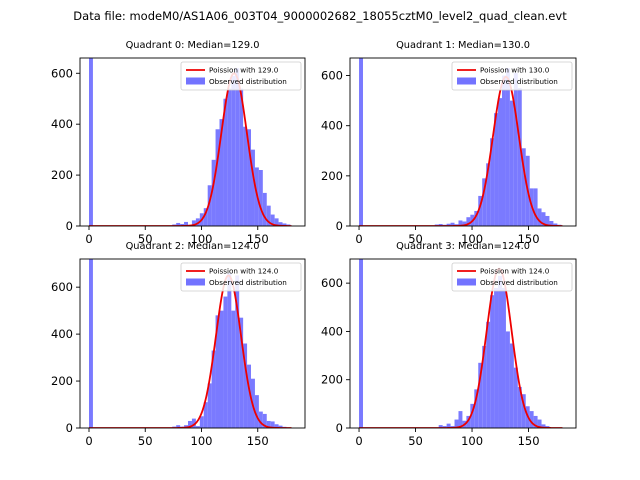 The width and height of the screenshot is (640, 480). I want to click on legend: Poission with 124.0 Observed distribution, so click(241, 277).